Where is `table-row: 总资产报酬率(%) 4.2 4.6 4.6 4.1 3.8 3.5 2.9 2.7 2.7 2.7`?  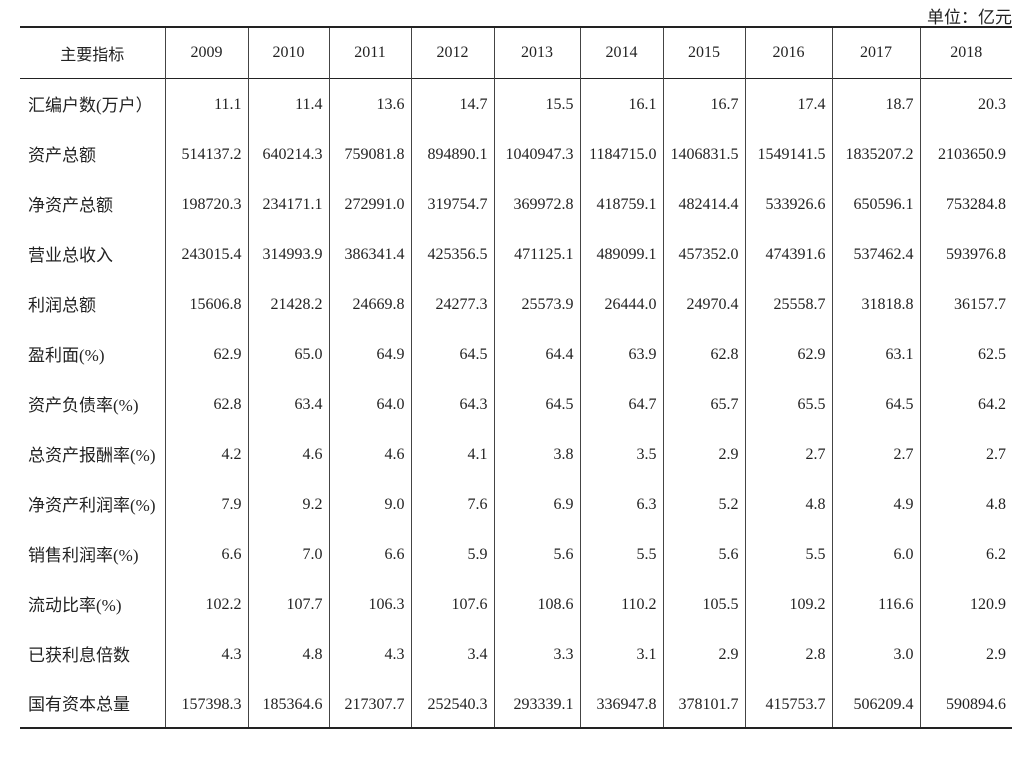
table-row: 总资产报酬率(%) 4.2 4.6 4.6 4.1 3.8 3.5 2.9 2.7 2.7 2.7 is located at coordinates (516, 453).